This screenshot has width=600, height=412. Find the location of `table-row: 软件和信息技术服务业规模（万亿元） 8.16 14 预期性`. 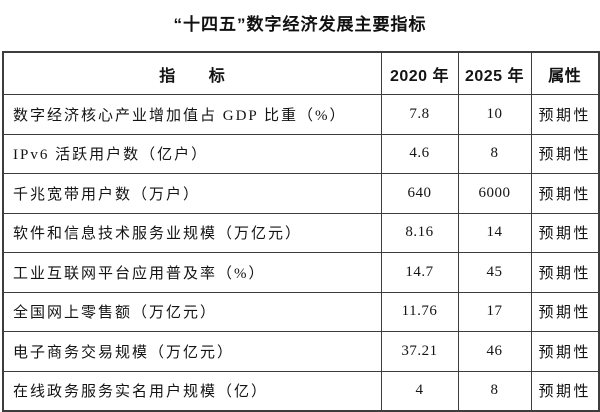

table-row: 软件和信息技术服务业规模（万亿元） 8.16 14 预期性 is located at coordinates (301, 232).